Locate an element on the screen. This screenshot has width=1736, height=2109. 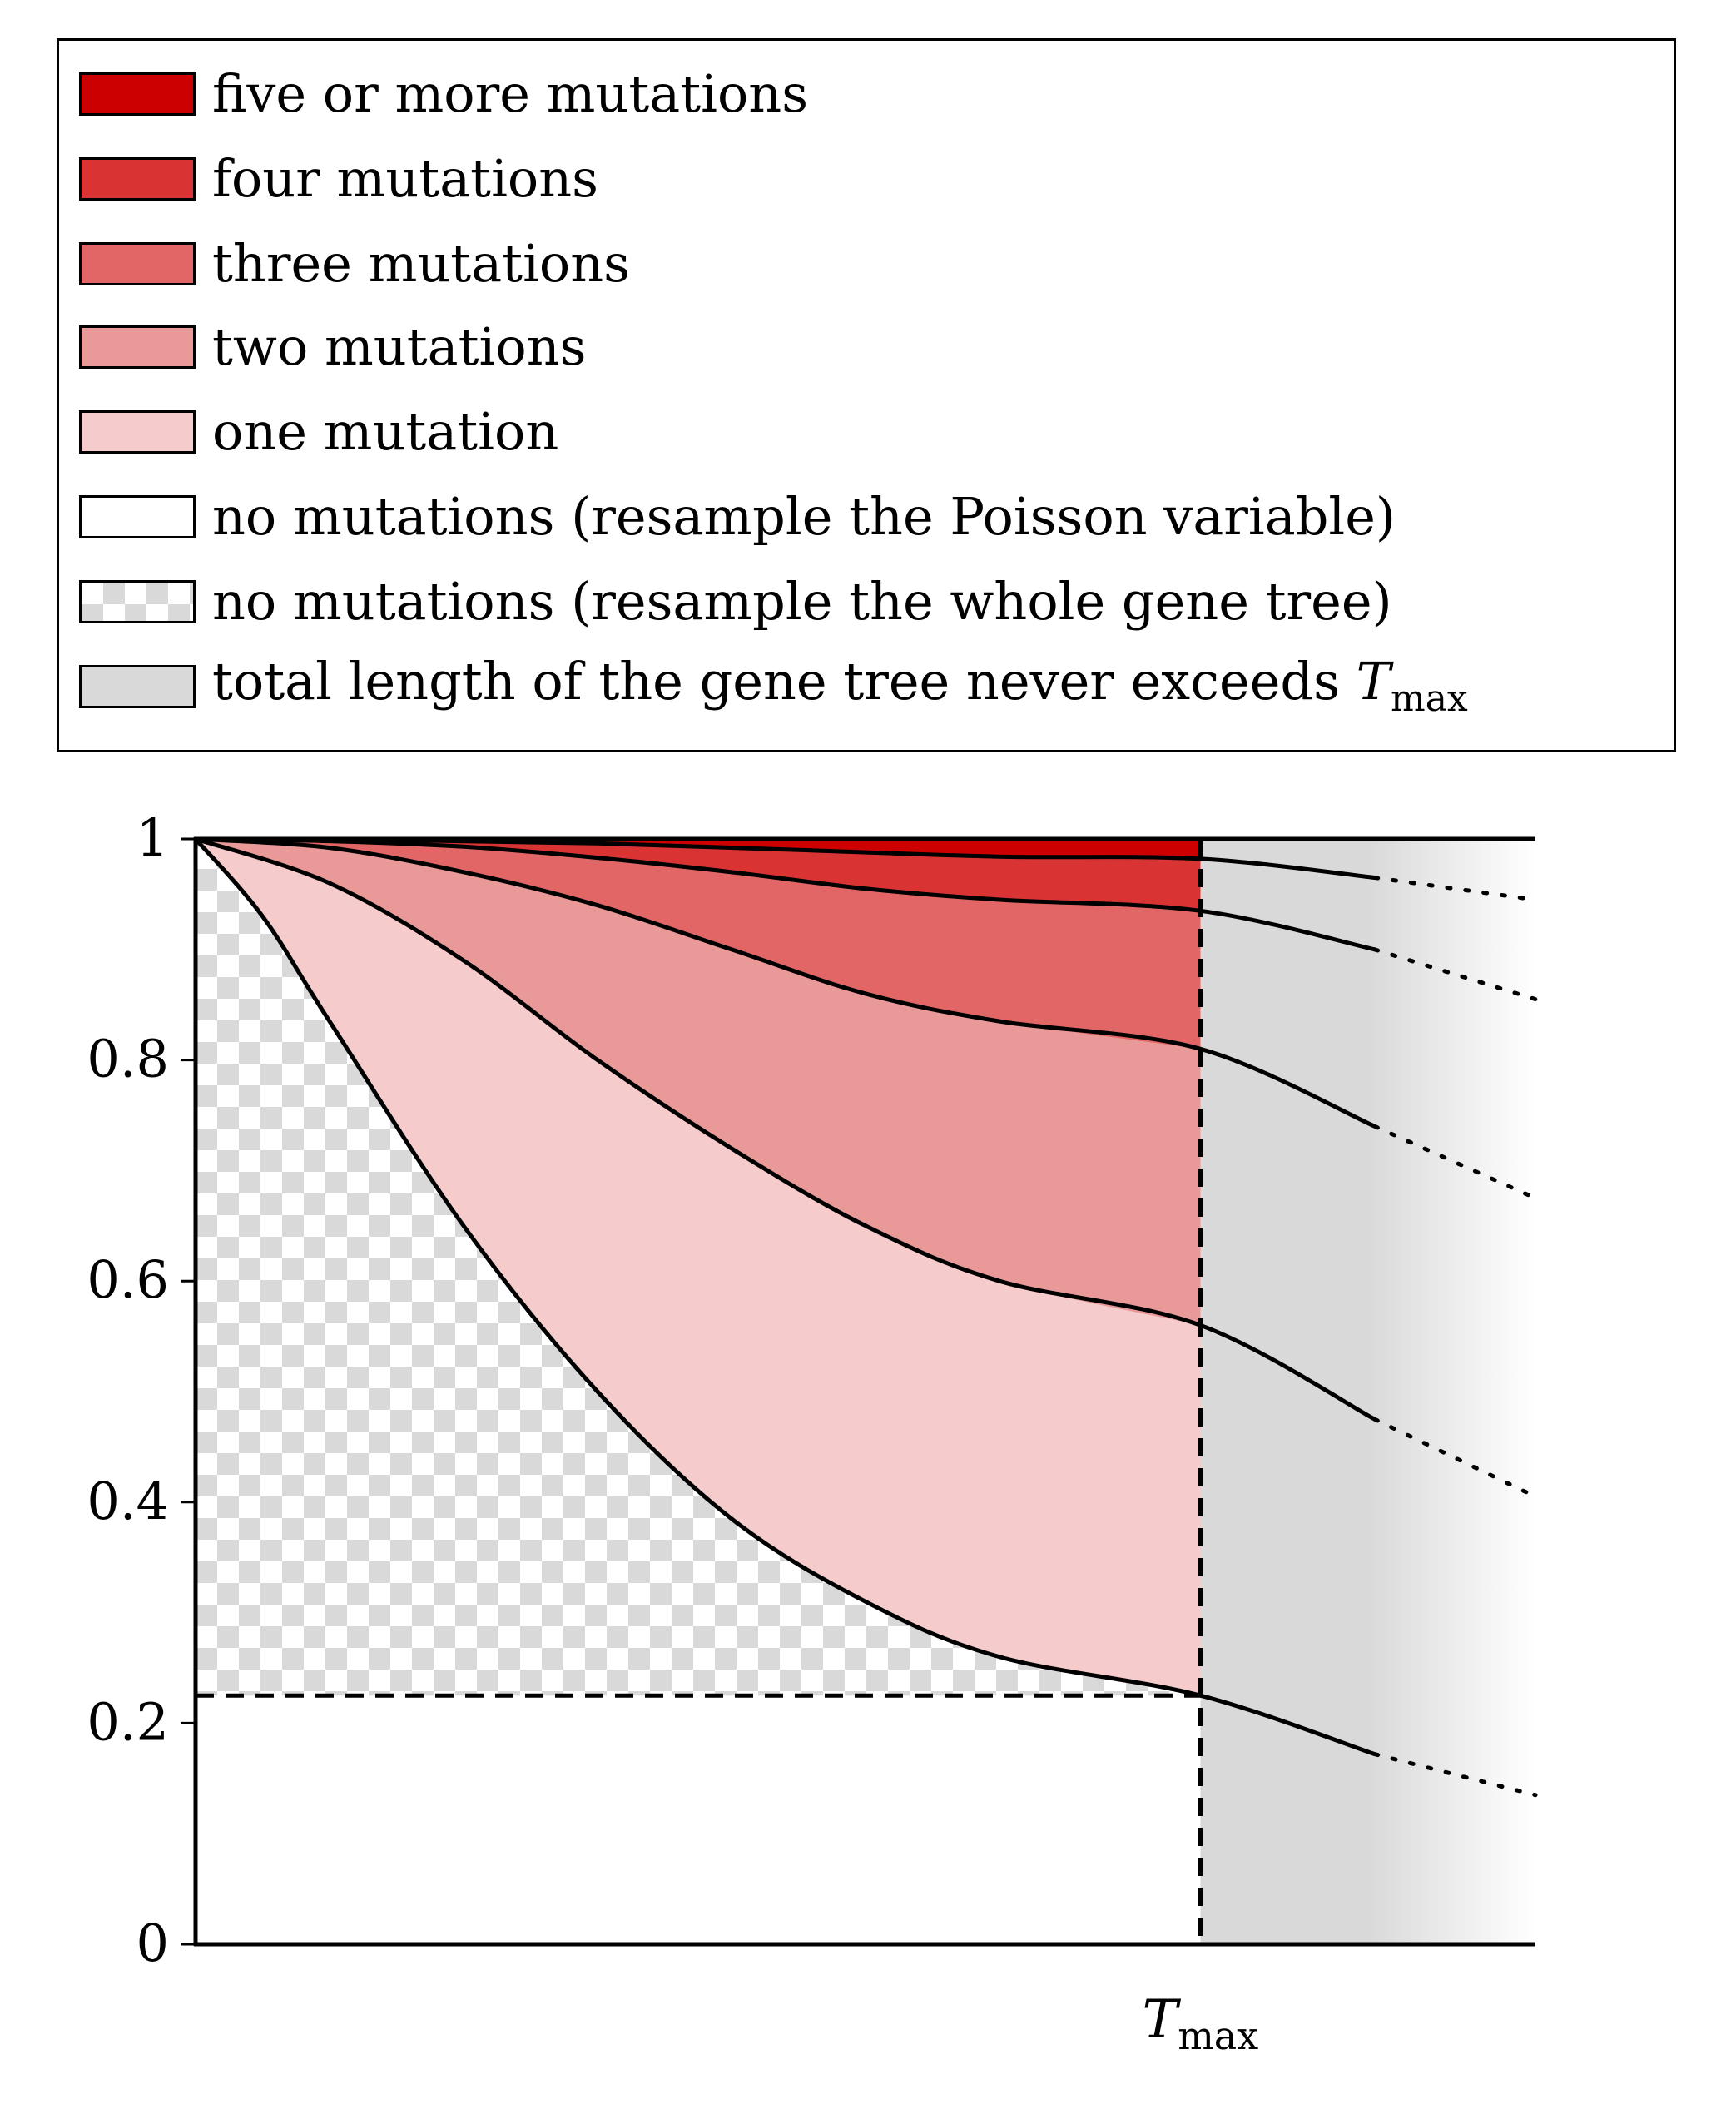
band-2-mutations is located at coordinates (698, 1083).